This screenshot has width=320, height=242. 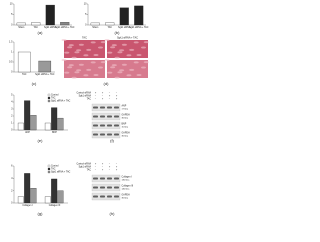 I want to click on y-tick-label: 1, so click(x=12, y=123).